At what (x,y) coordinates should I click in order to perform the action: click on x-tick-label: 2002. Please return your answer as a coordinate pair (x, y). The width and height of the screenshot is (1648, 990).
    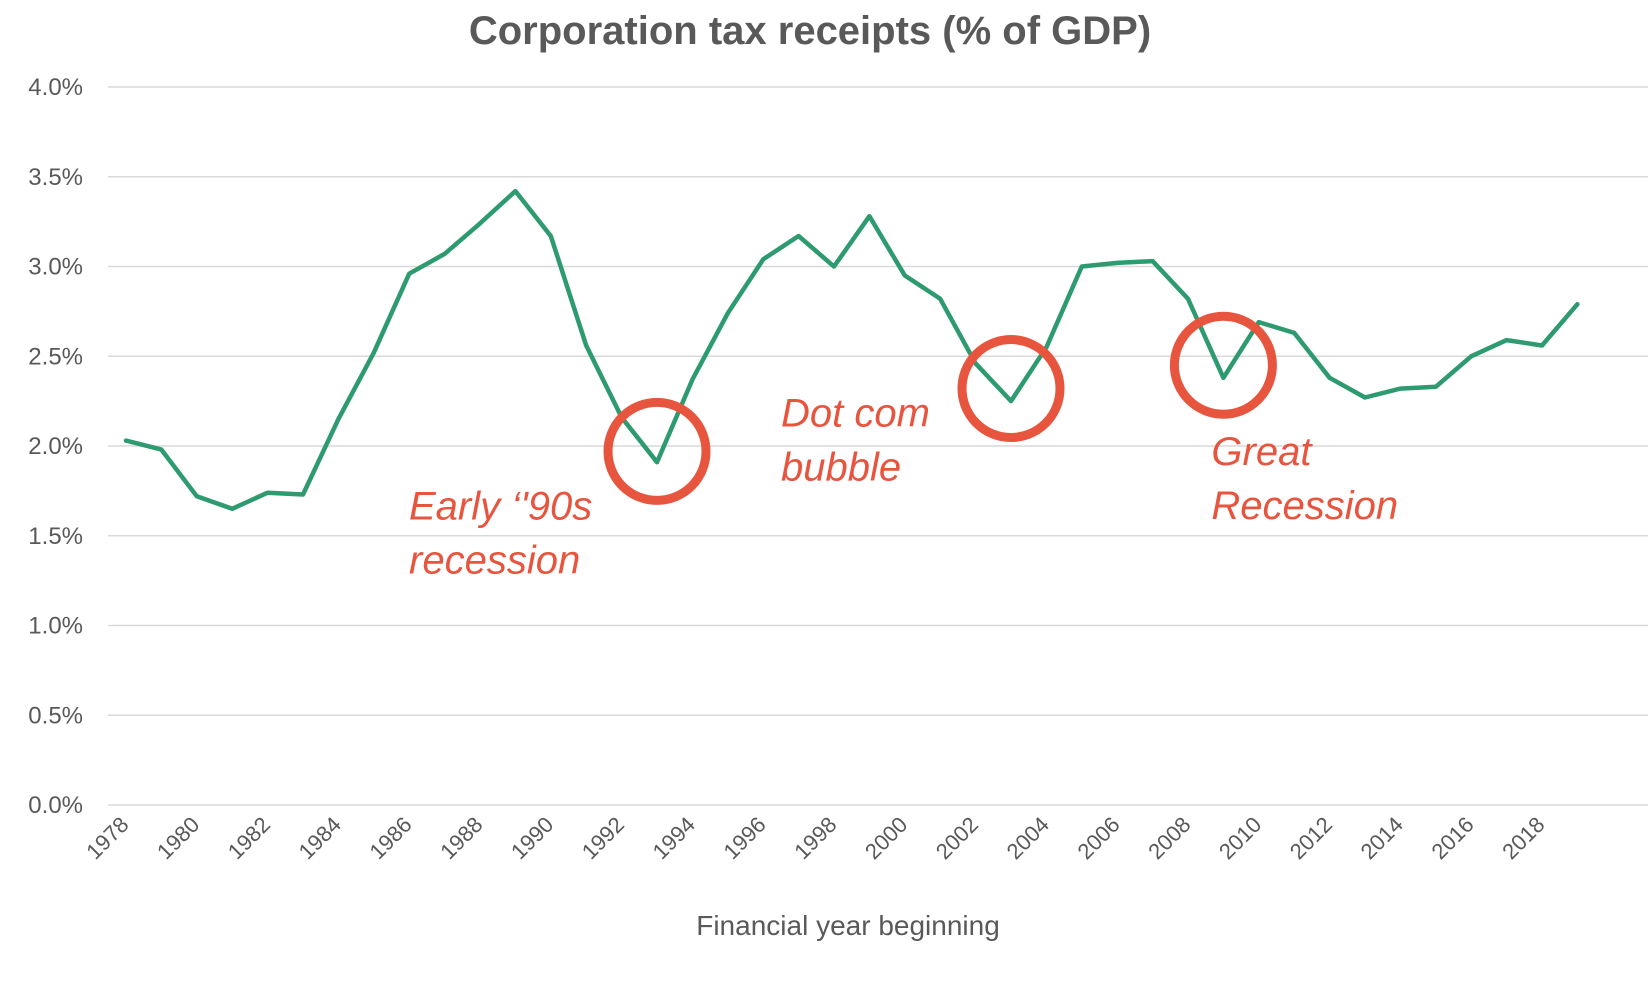
    Looking at the image, I should click on (957, 838).